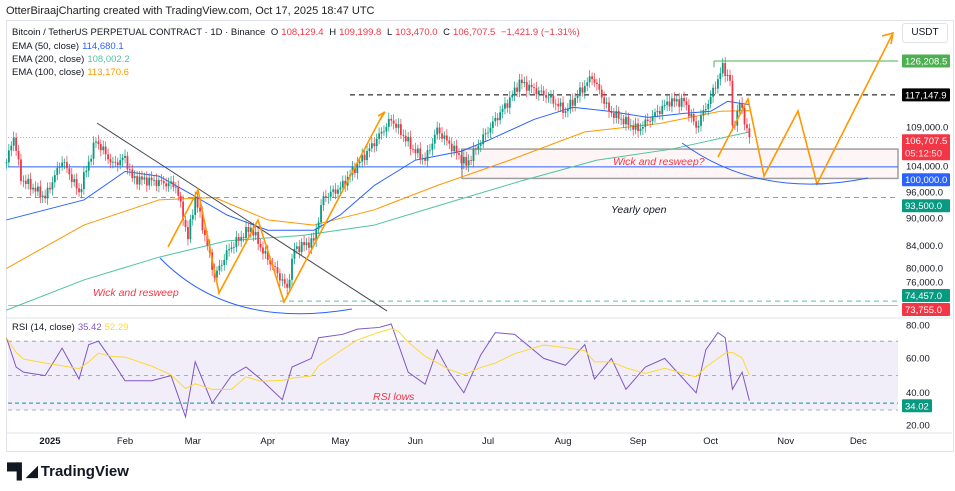 This screenshot has width=955, height=491. What do you see at coordinates (639, 210) in the screenshot?
I see `annotation-yearly-open: Yearly open` at bounding box center [639, 210].